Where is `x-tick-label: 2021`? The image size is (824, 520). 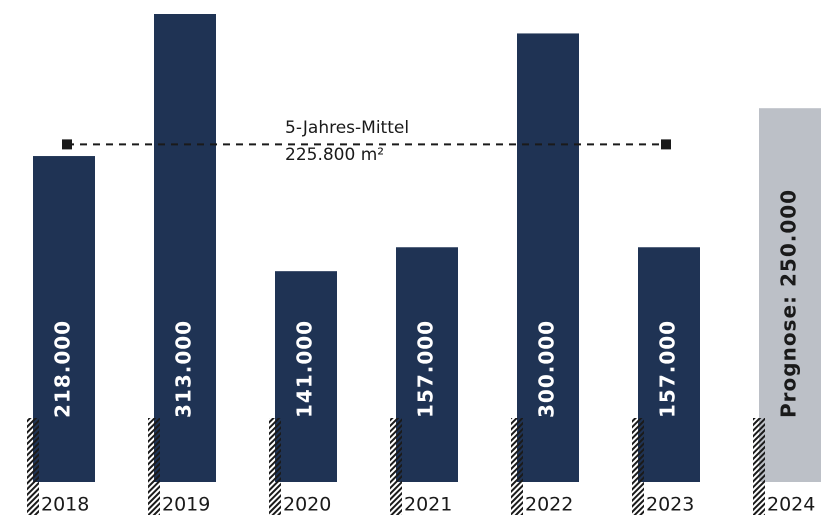 x-tick-label: 2021 is located at coordinates (428, 505).